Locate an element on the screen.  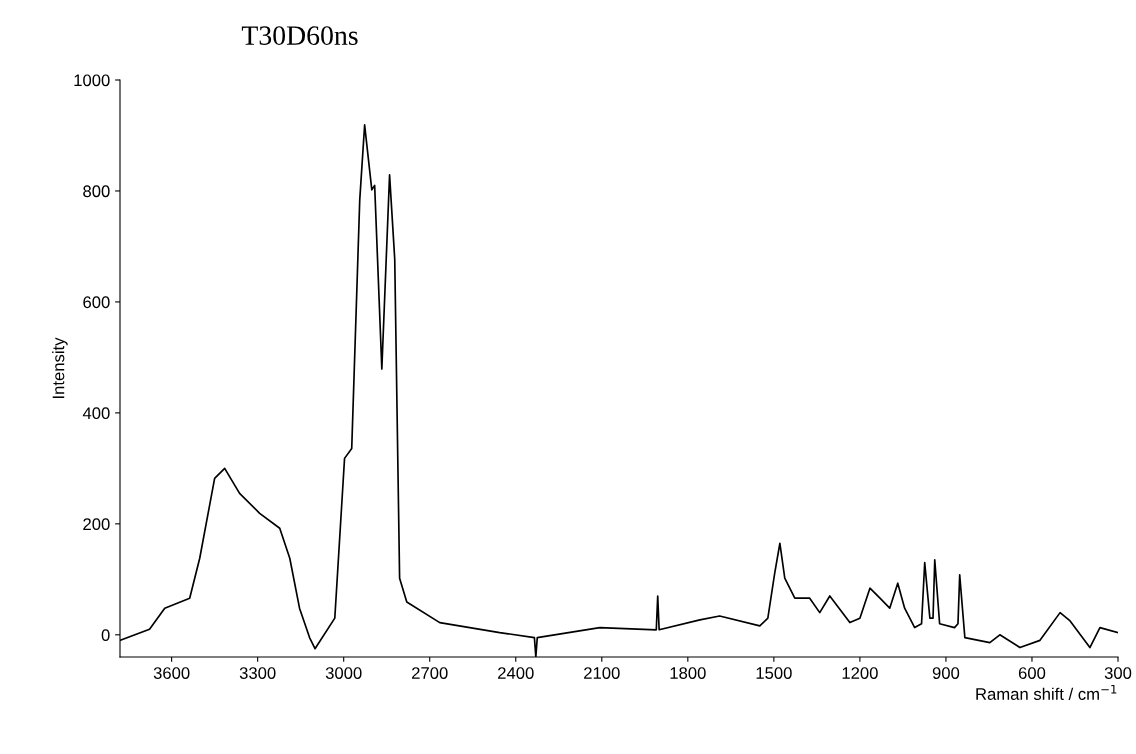
x-tick-label: 2100 is located at coordinates (602, 673).